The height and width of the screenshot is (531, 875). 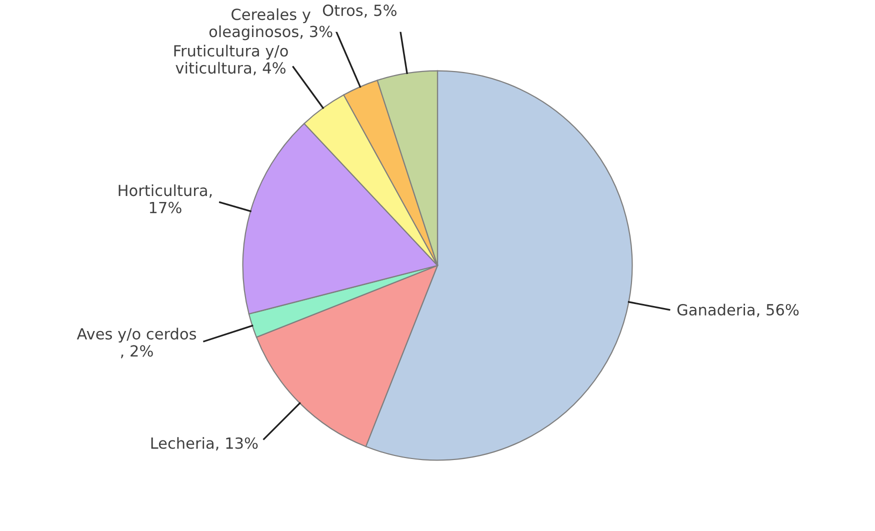 I want to click on slice-label: Lecheria, 13%, so click(x=204, y=443).